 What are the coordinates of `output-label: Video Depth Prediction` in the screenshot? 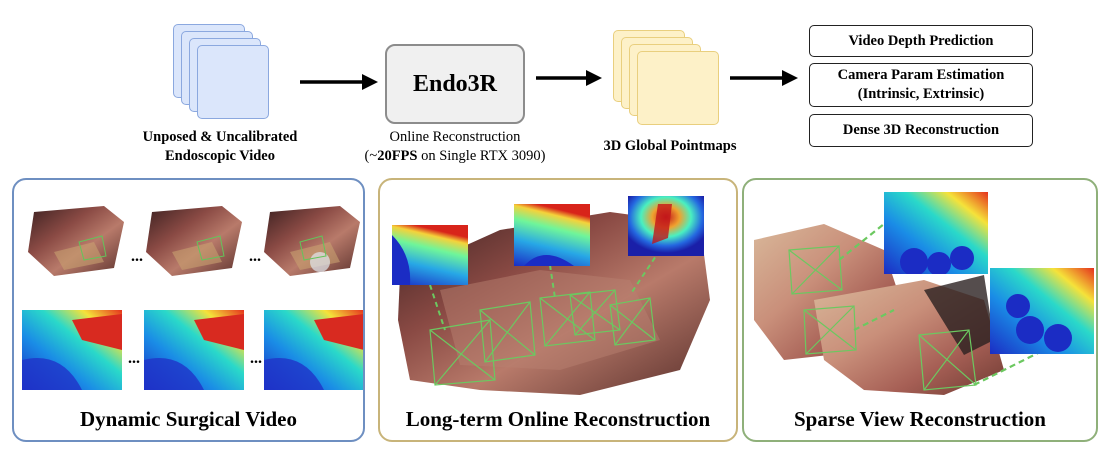 It's located at (921, 40).